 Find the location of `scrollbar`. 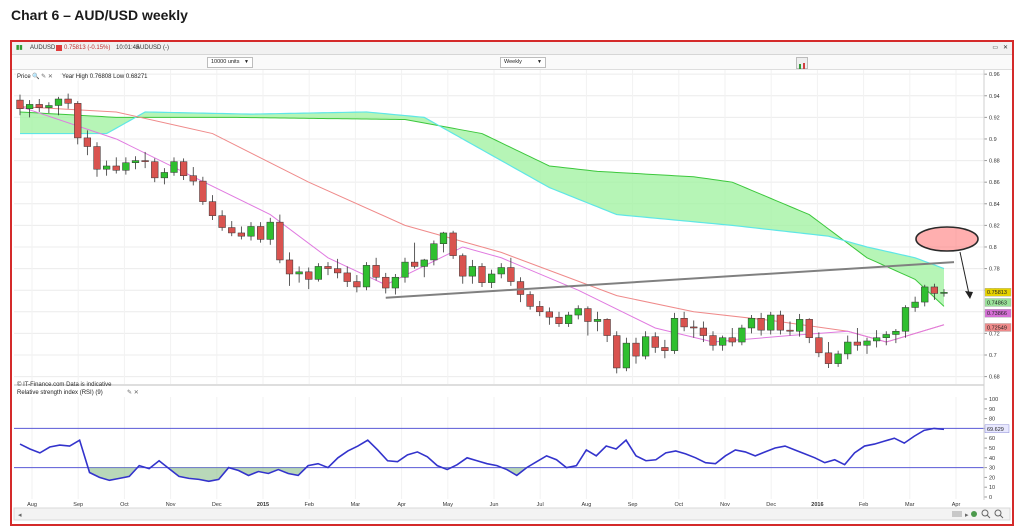

scrollbar is located at coordinates (512, 514).